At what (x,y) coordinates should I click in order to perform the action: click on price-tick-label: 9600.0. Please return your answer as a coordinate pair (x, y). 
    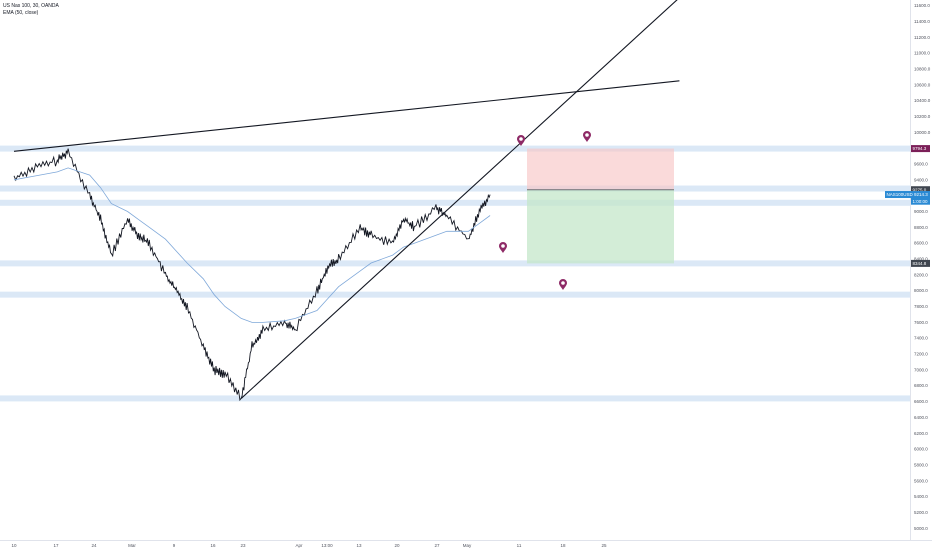
    Looking at the image, I should click on (921, 163).